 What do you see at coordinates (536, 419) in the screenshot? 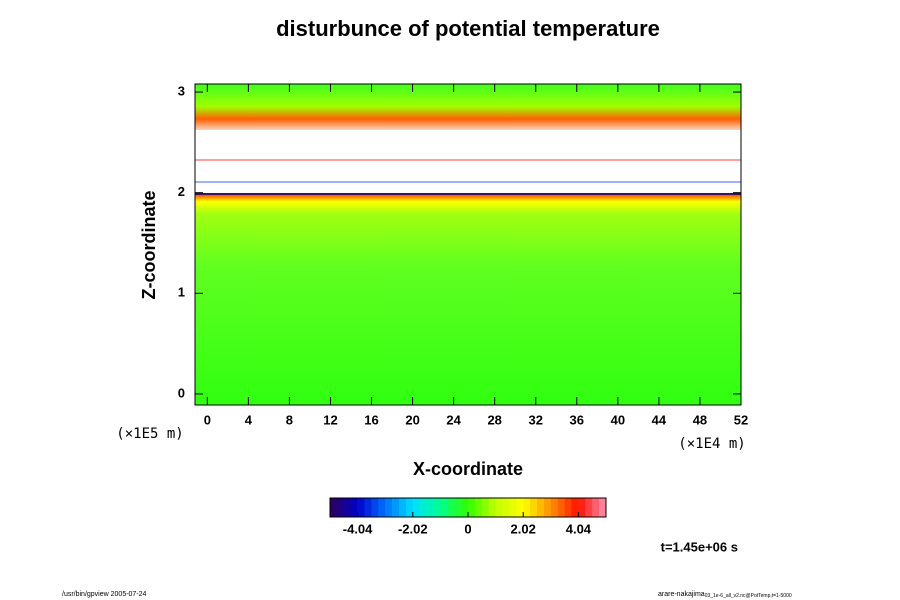
I see `x-tick-label: 32` at bounding box center [536, 419].